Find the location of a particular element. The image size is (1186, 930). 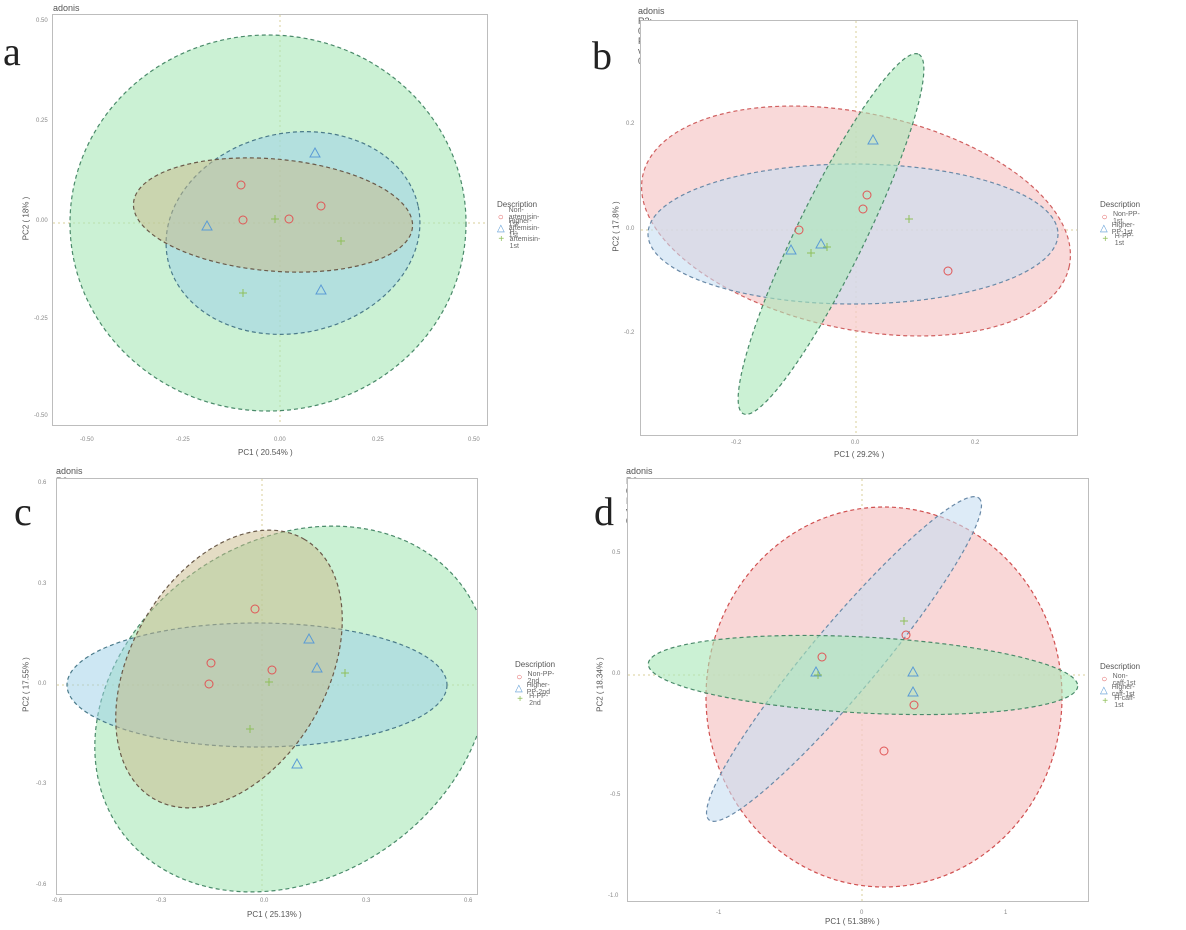

x-tick: -0.2 is located at coordinates (736, 443).